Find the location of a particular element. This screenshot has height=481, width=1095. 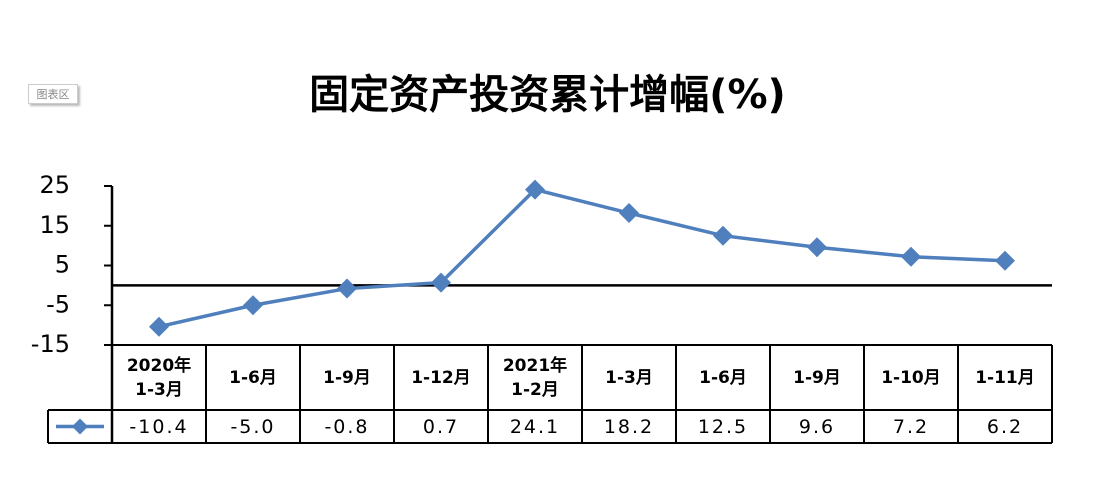

value-label: 9.6 is located at coordinates (817, 426).